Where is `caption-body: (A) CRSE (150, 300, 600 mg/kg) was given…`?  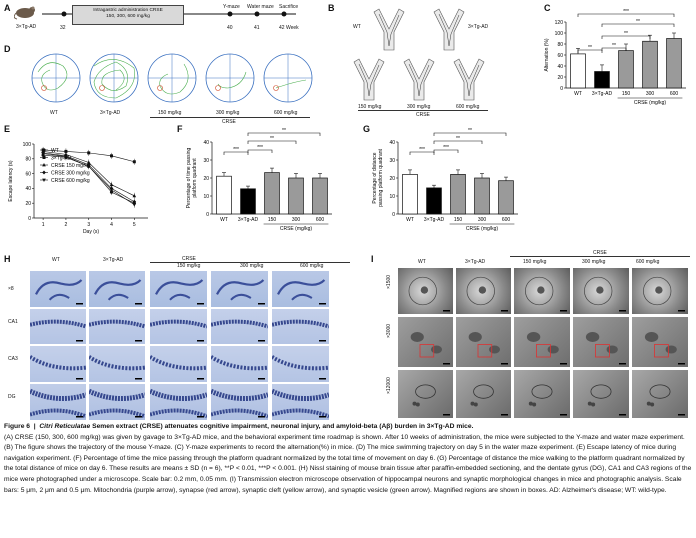
caption-body: (A) CRSE (150, 300, 600 mg/kg) was given… is located at coordinates (348, 463).